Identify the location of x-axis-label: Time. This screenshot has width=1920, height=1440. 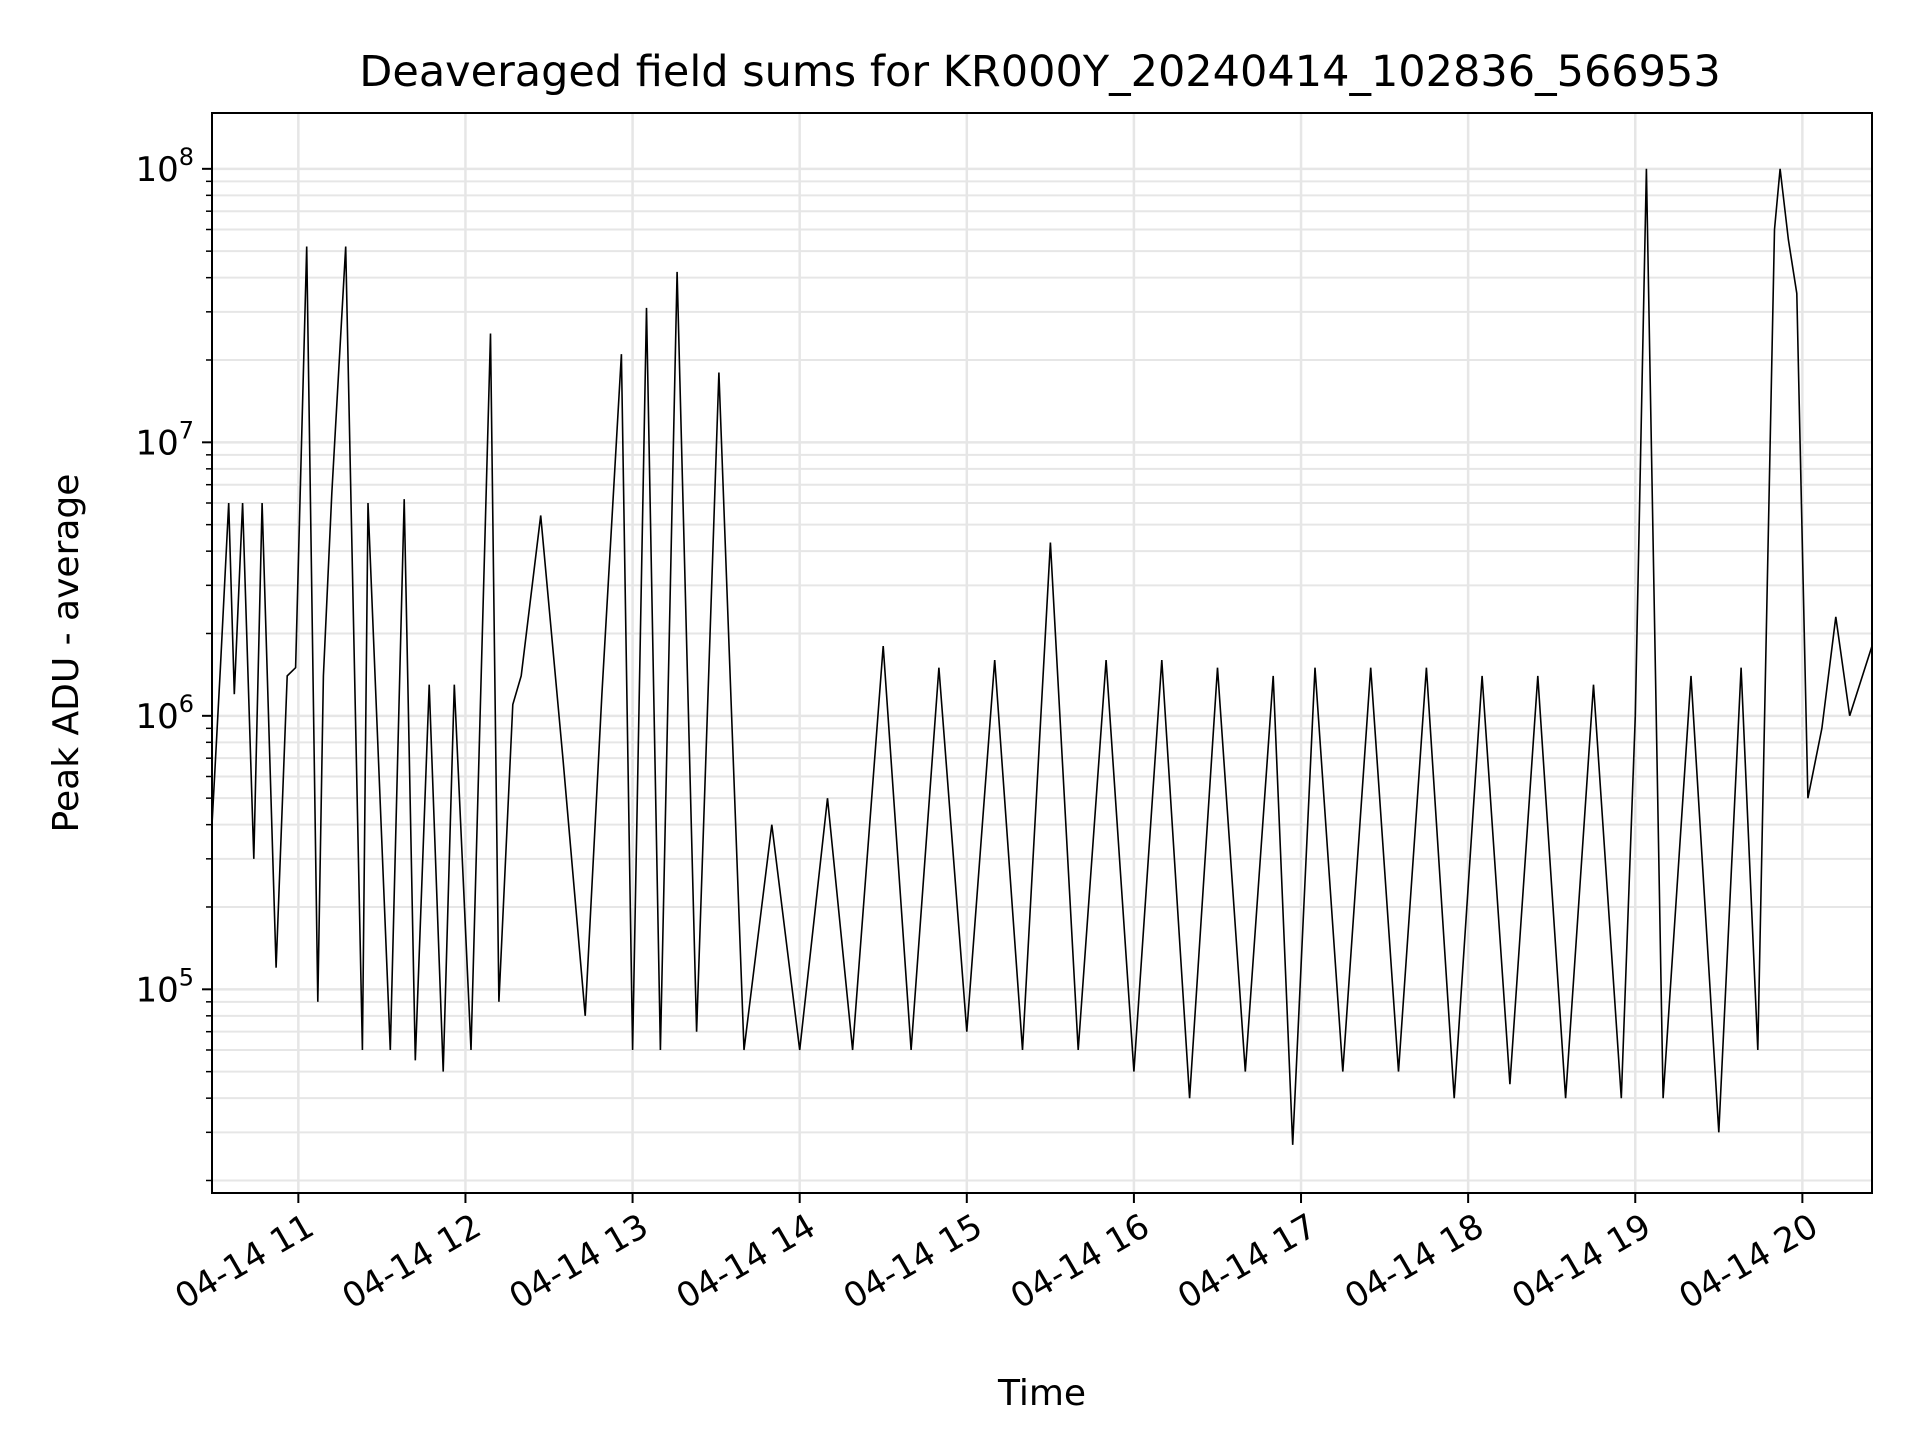
(1041, 1393).